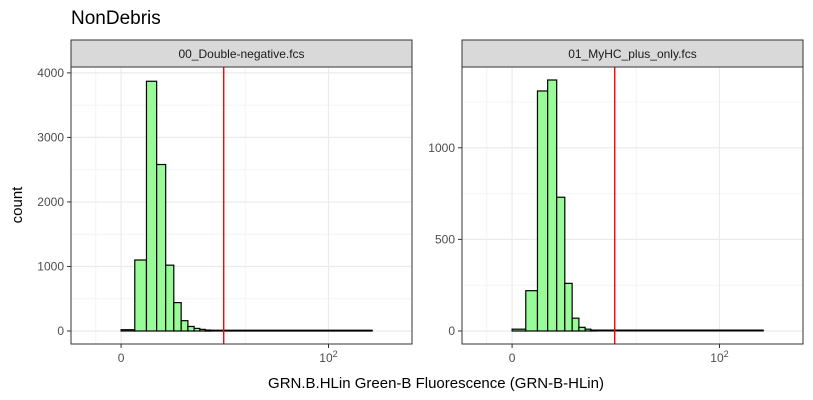  Describe the element at coordinates (445, 239) in the screenshot. I see `y-tick-label: 500` at that location.